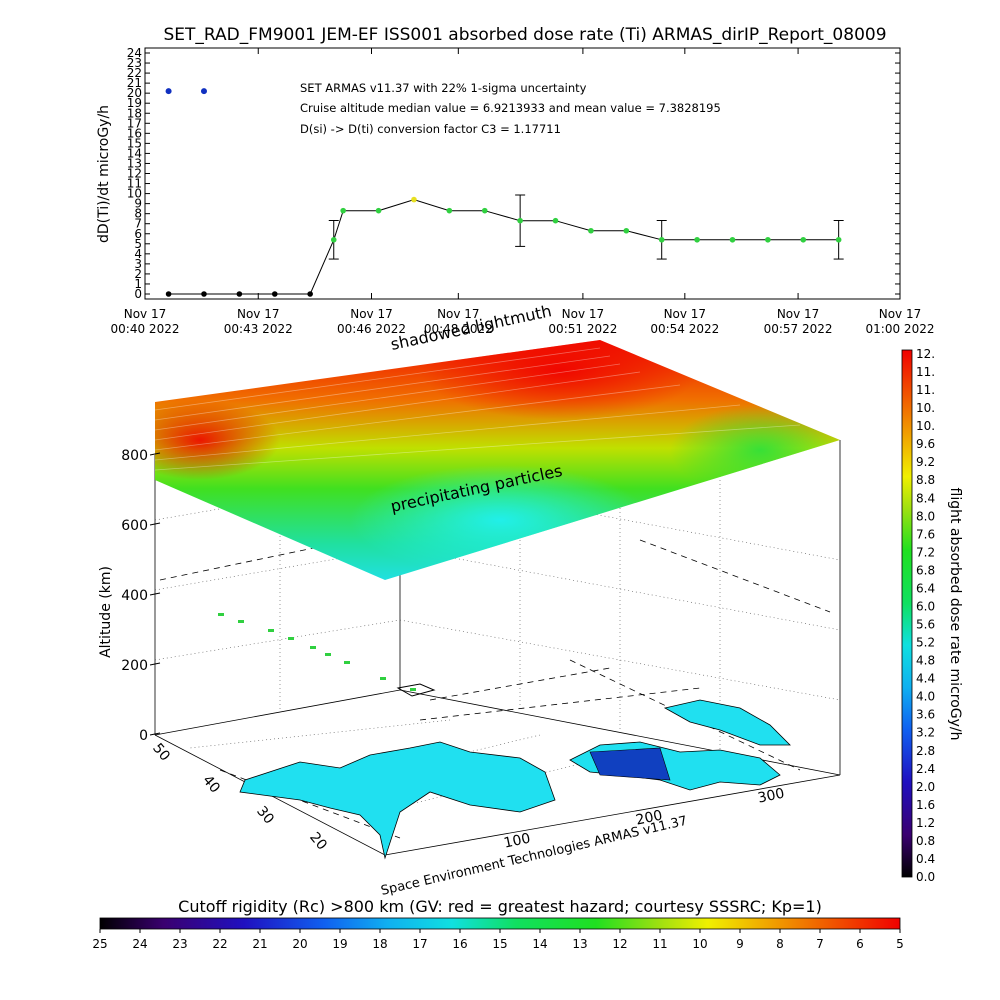 Image resolution: width=1000 pixels, height=1000 pixels. What do you see at coordinates (925, 697) in the screenshot?
I see `colorbar-tick-label: 4.0` at bounding box center [925, 697].